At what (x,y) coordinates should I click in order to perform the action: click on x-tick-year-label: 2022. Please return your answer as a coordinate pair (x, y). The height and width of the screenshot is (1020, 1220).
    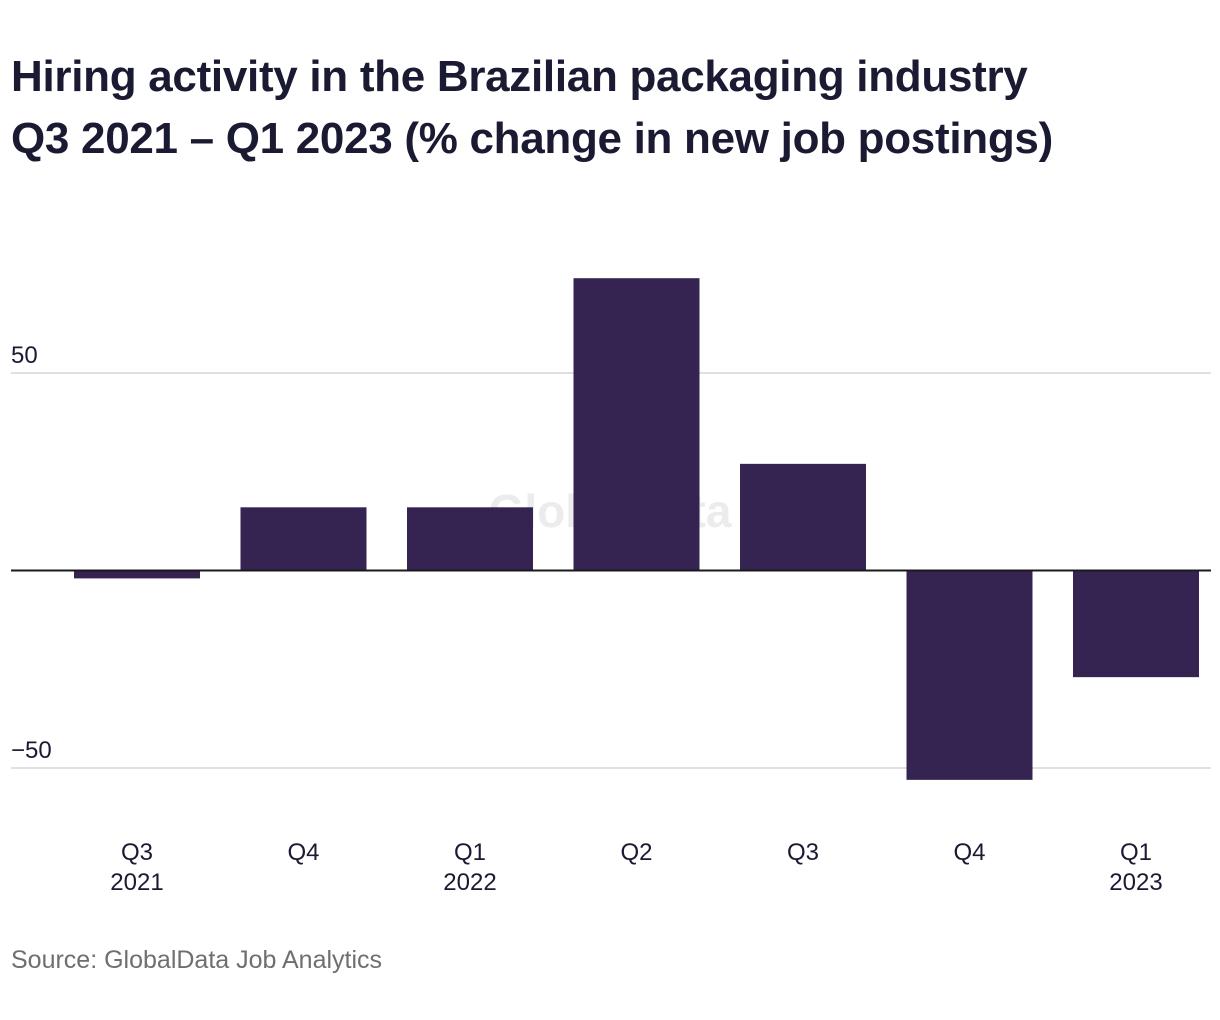
    Looking at the image, I should click on (469, 882).